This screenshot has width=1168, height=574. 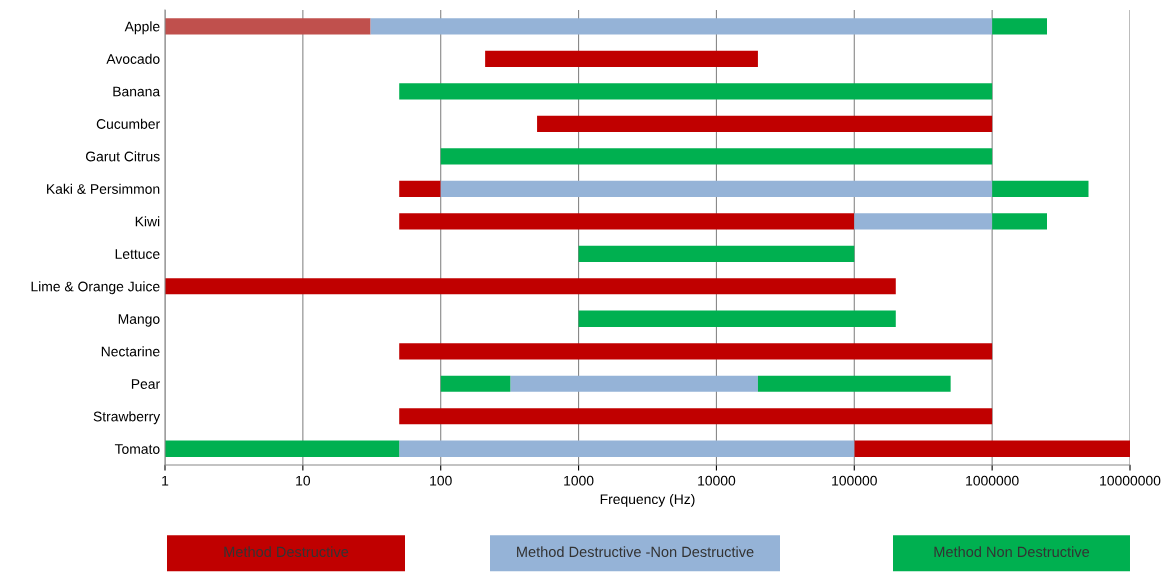 I want to click on x-tick-label: 10, so click(x=303, y=480).